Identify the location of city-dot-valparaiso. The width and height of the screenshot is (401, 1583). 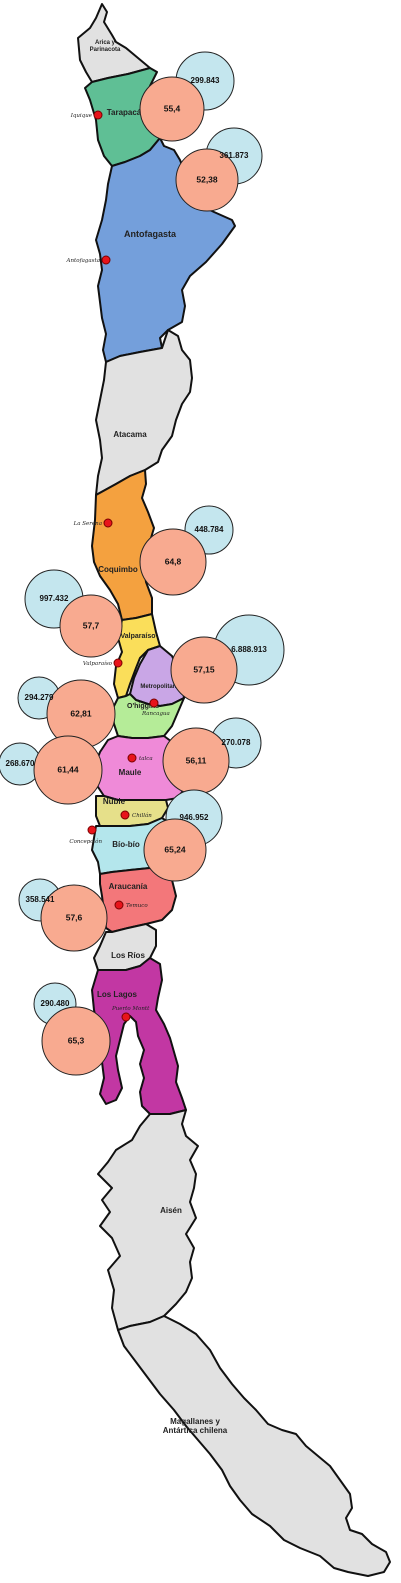
(118, 663).